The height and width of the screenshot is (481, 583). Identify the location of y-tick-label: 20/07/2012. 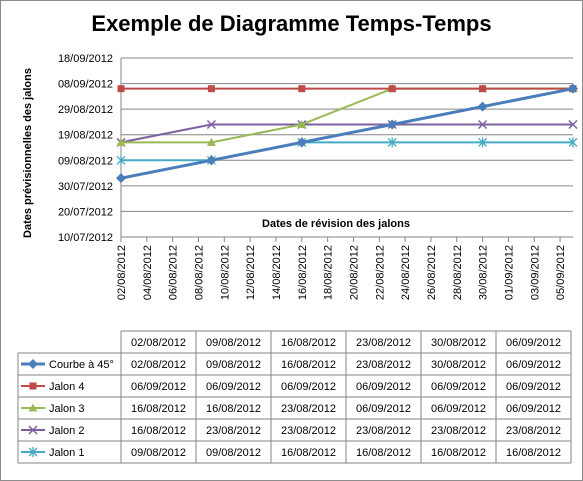
(85, 212).